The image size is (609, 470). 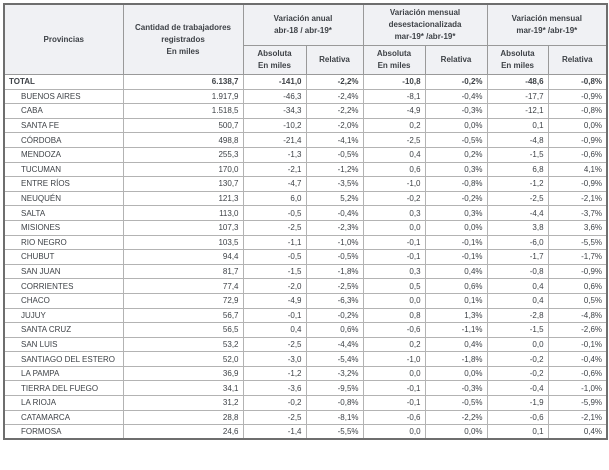 I want to click on value-cell: -0,4%, so click(x=577, y=359).